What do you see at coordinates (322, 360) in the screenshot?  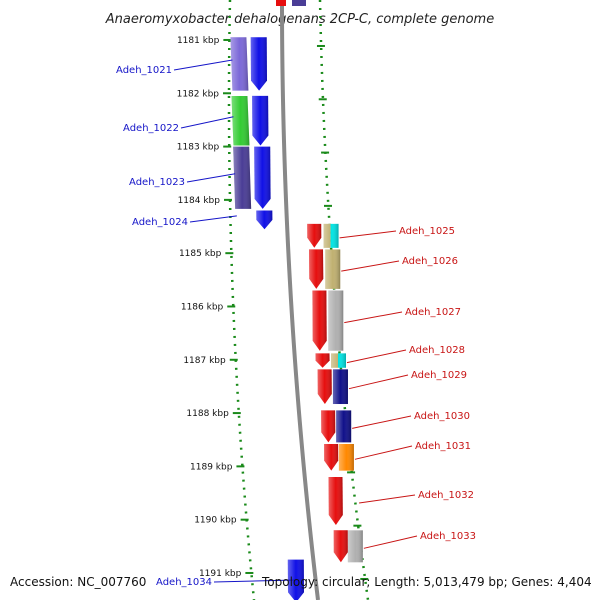 I see `gene-reverse-adeh_1028-shade` at bounding box center [322, 360].